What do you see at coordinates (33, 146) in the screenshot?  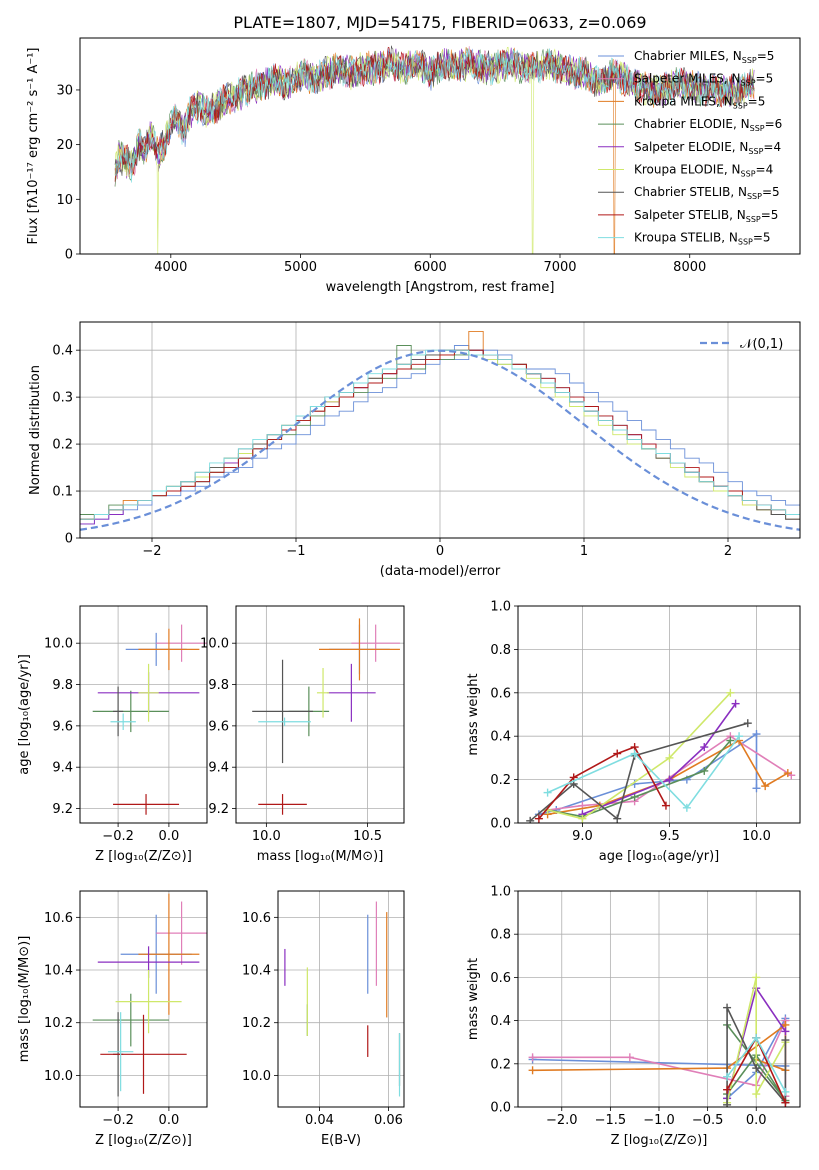 I see `y-axis-label: Flux [fλ10⁻¹⁷ erg cm⁻² s⁻¹ A⁻¹]` at bounding box center [33, 146].